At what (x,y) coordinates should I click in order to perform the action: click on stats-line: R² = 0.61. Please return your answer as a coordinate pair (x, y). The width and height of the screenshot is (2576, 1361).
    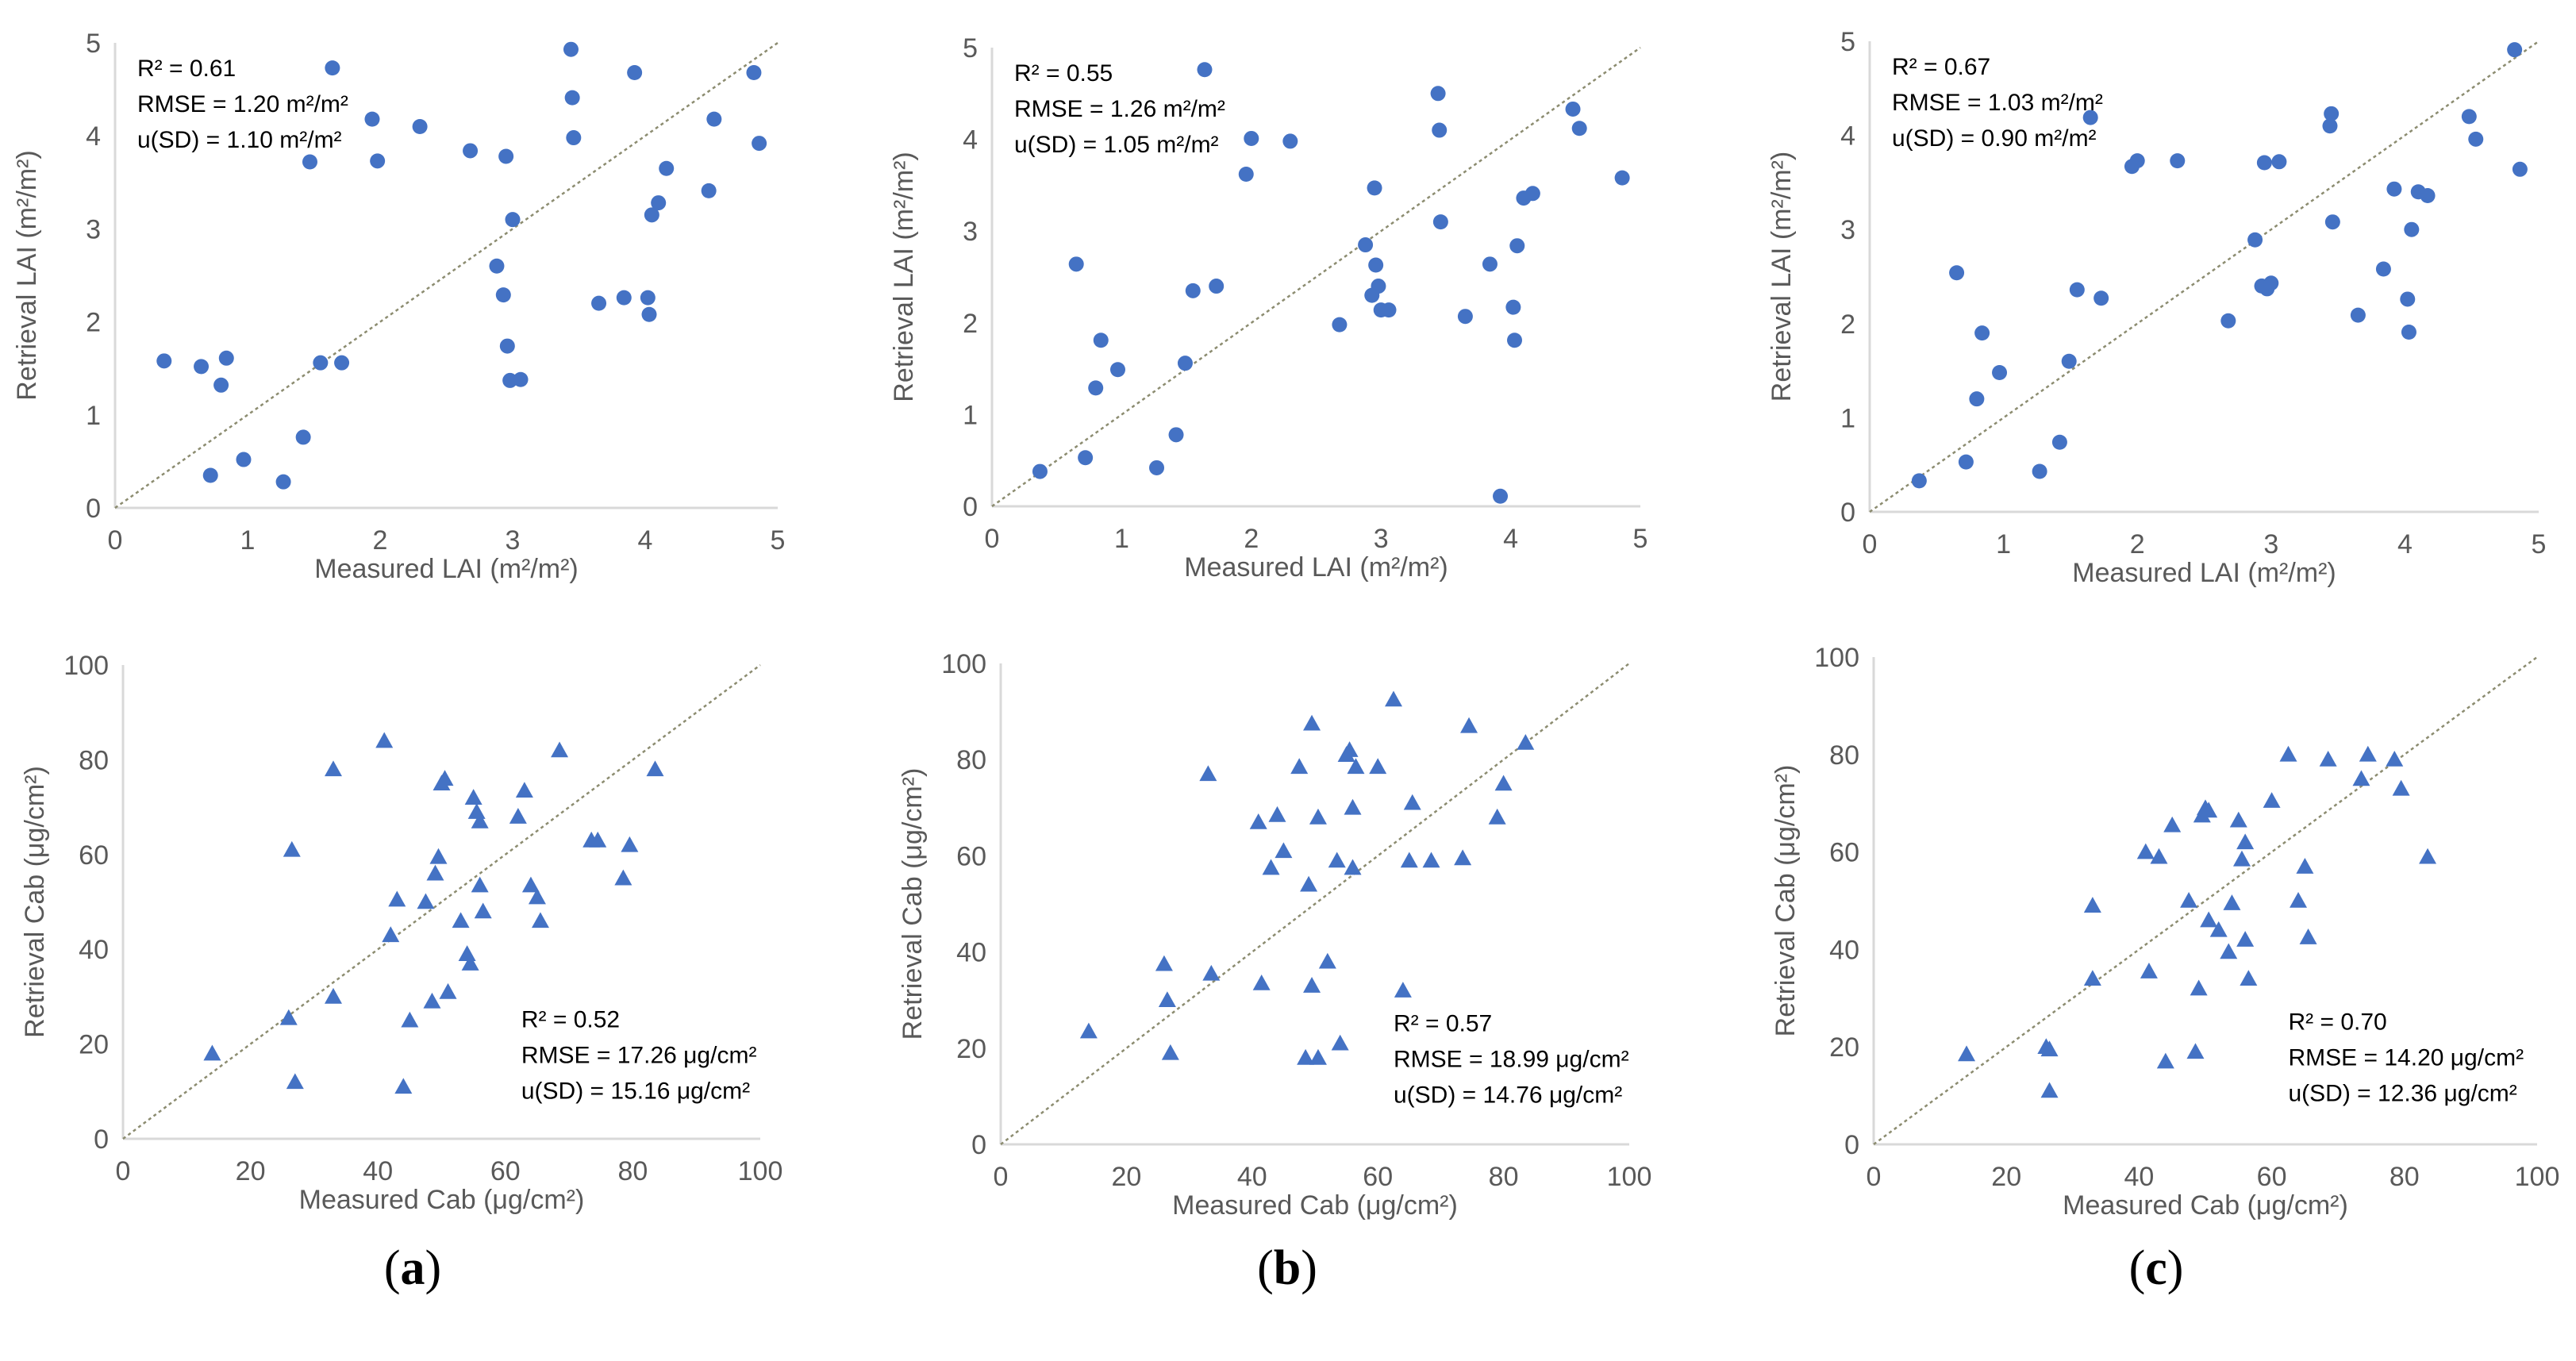
    Looking at the image, I should click on (186, 69).